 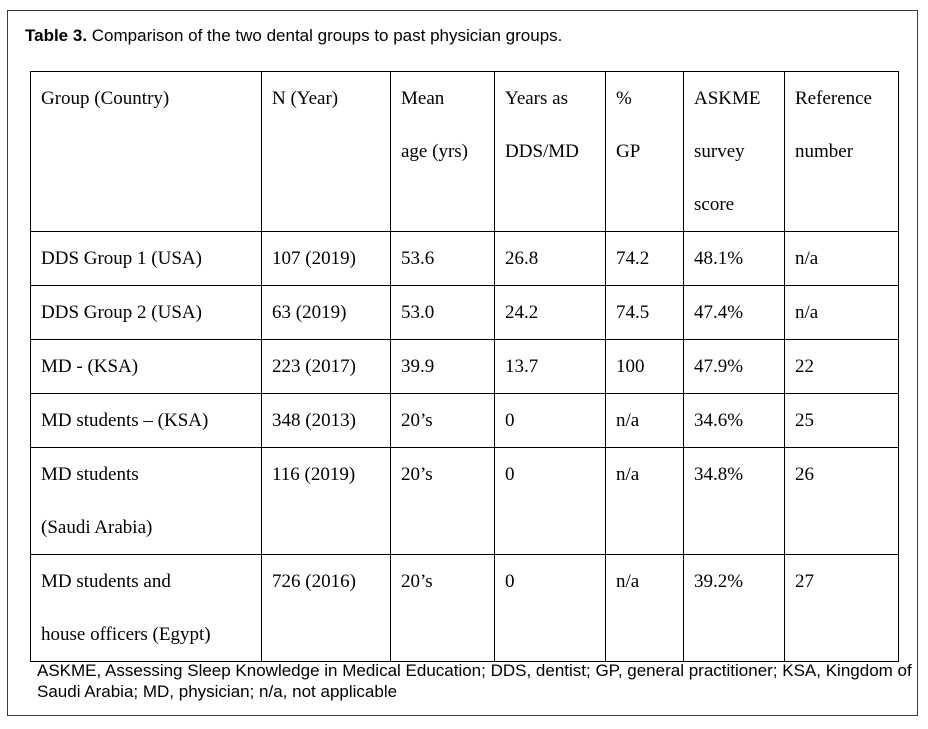 I want to click on cell-percent-gp: 74.5, so click(x=644, y=312).